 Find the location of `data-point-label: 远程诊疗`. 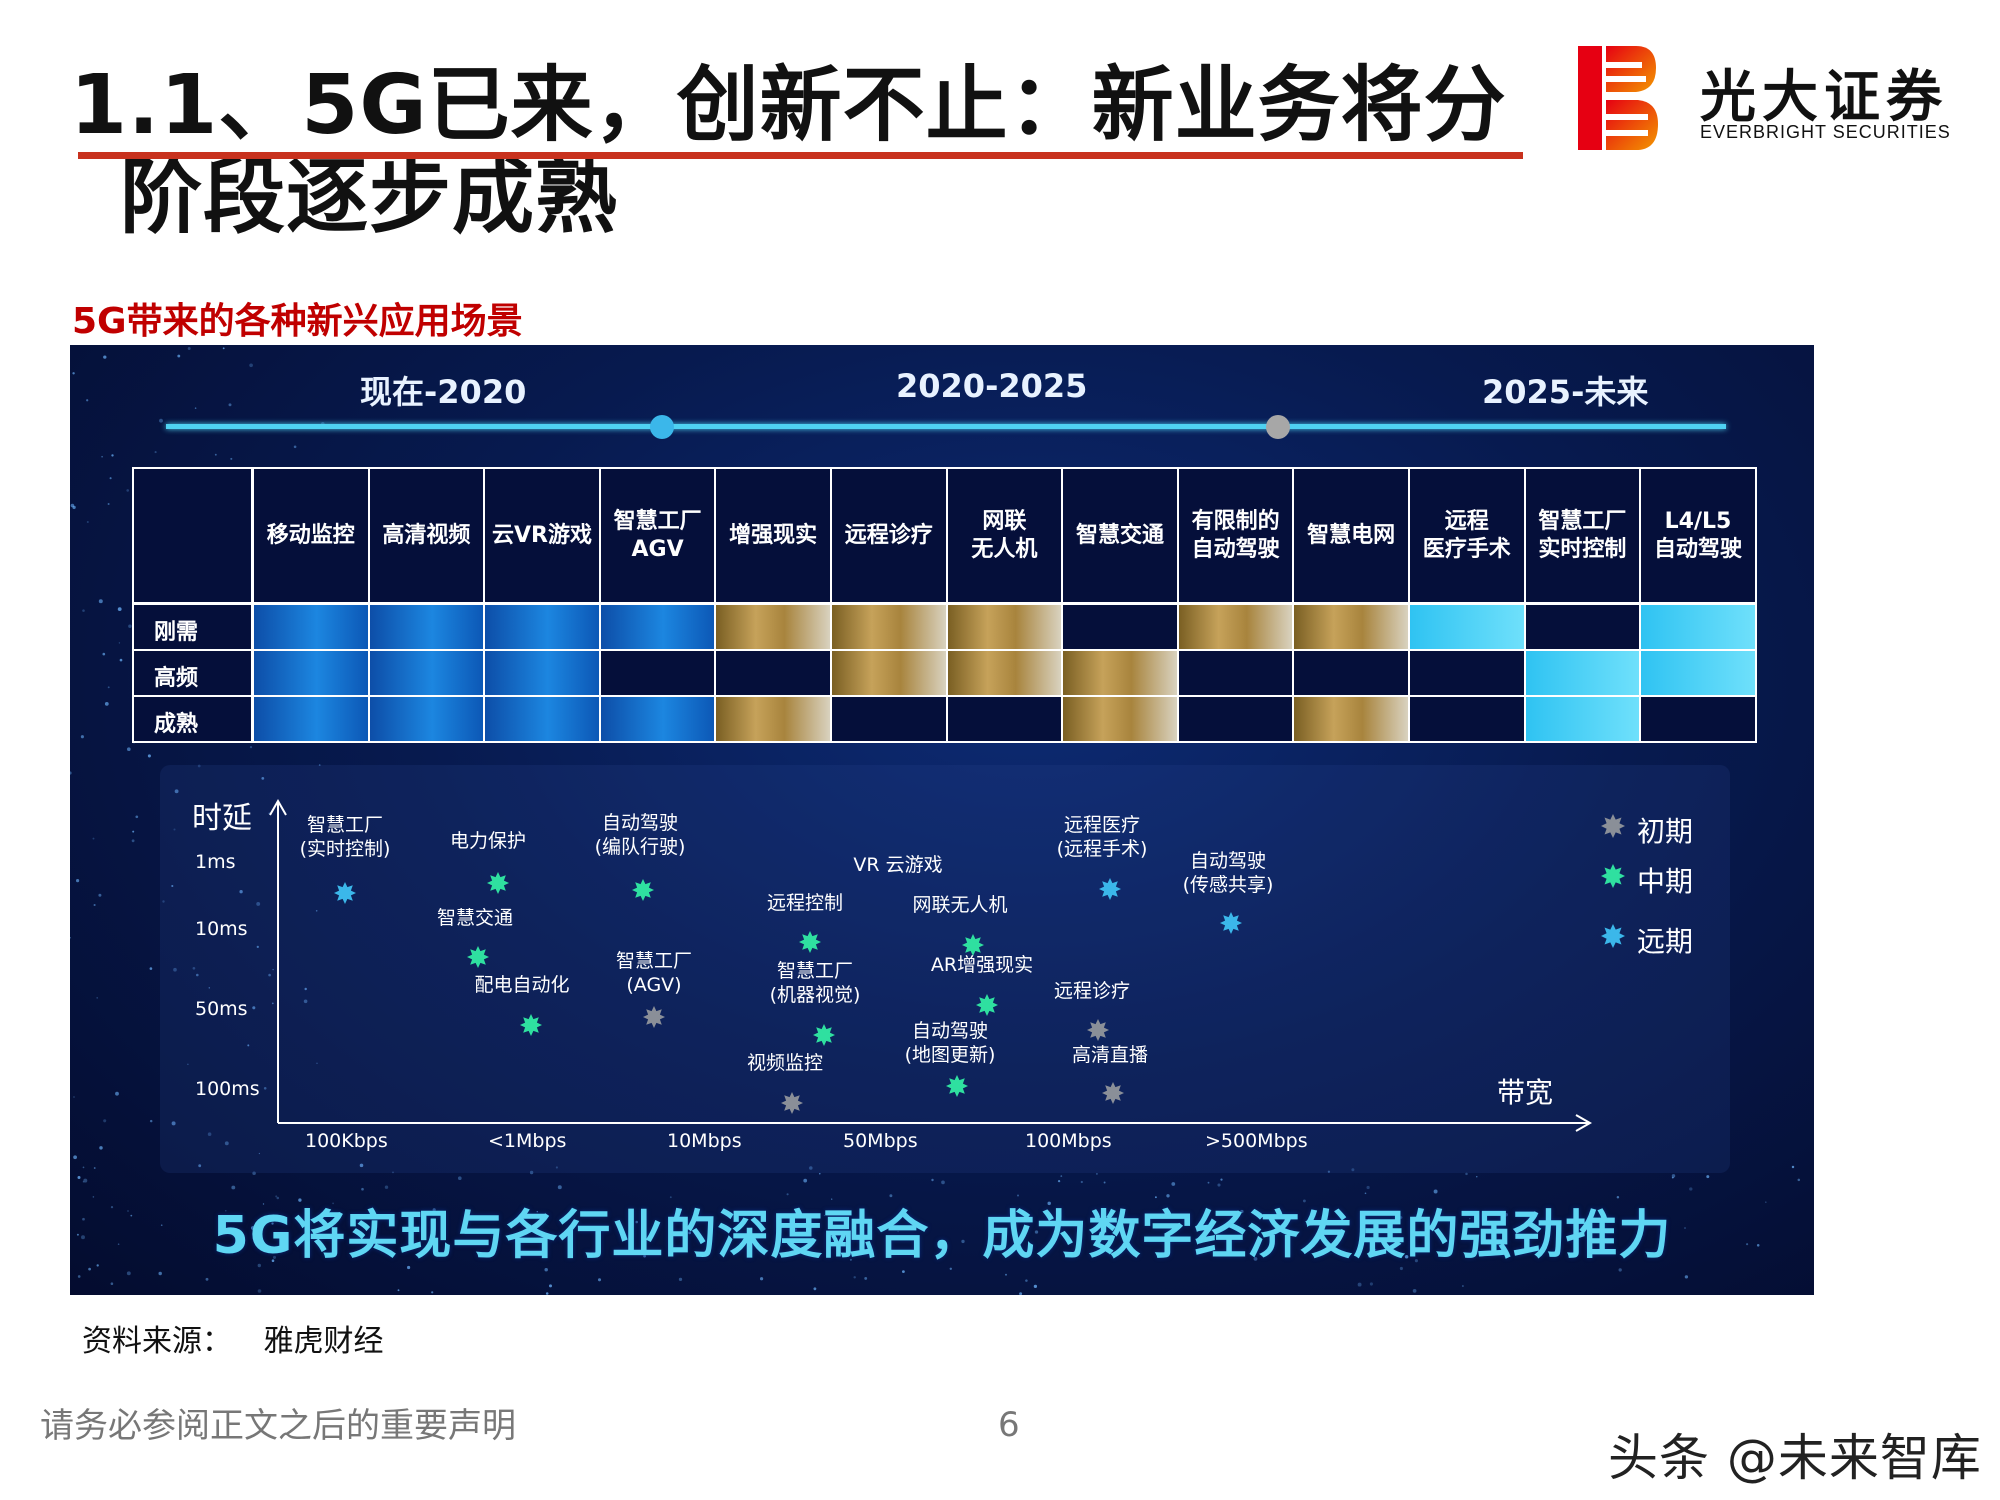

data-point-label: 远程诊疗 is located at coordinates (1092, 991).